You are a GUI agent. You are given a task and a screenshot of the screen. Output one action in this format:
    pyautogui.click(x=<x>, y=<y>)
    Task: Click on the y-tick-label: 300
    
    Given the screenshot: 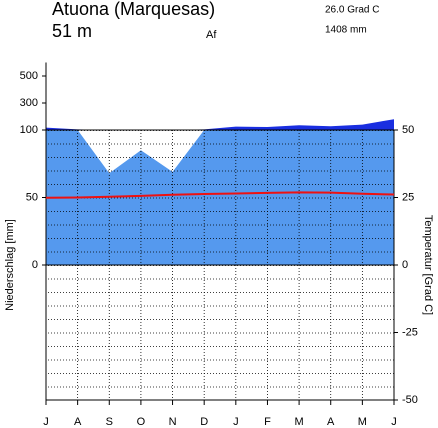 What is the action you would take?
    pyautogui.click(x=29, y=103)
    